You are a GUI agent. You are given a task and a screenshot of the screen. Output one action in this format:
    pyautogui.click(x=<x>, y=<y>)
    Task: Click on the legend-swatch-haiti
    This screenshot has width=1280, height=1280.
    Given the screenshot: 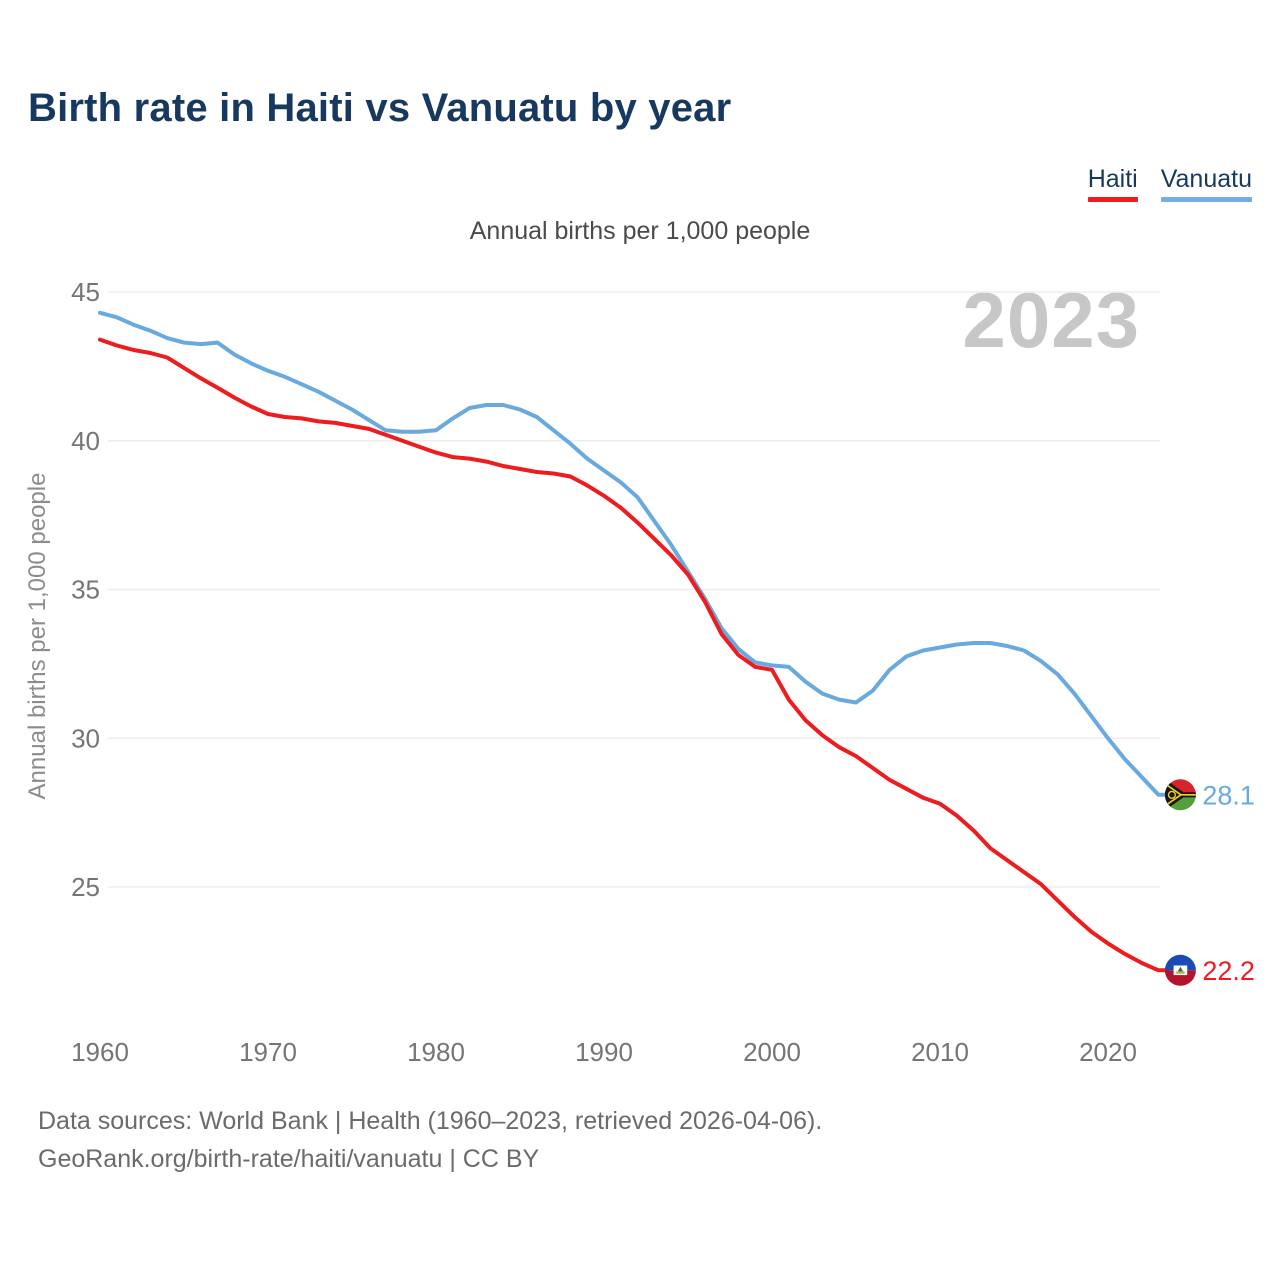 What is the action you would take?
    pyautogui.click(x=1112, y=199)
    